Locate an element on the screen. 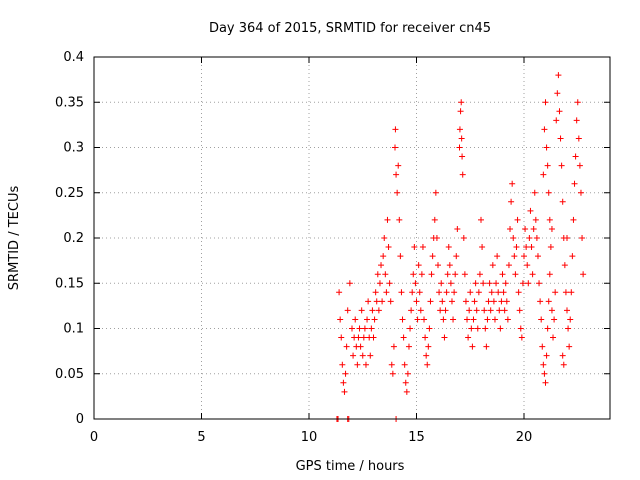 This screenshot has width=640, height=480. y-tick-label: 0.1 is located at coordinates (73, 329).